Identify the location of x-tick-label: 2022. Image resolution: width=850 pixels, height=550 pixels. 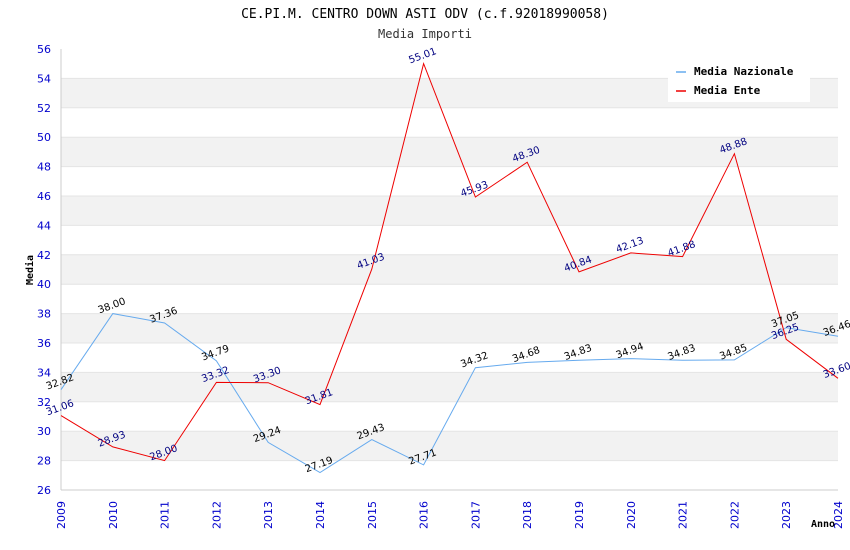
(734, 515).